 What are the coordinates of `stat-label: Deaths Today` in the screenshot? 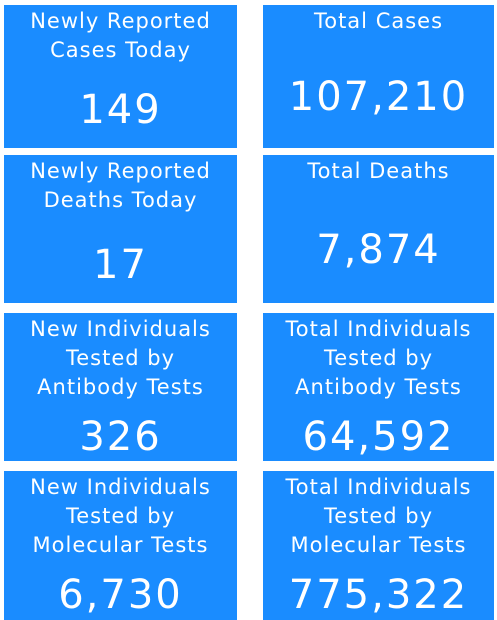 It's located at (120, 200).